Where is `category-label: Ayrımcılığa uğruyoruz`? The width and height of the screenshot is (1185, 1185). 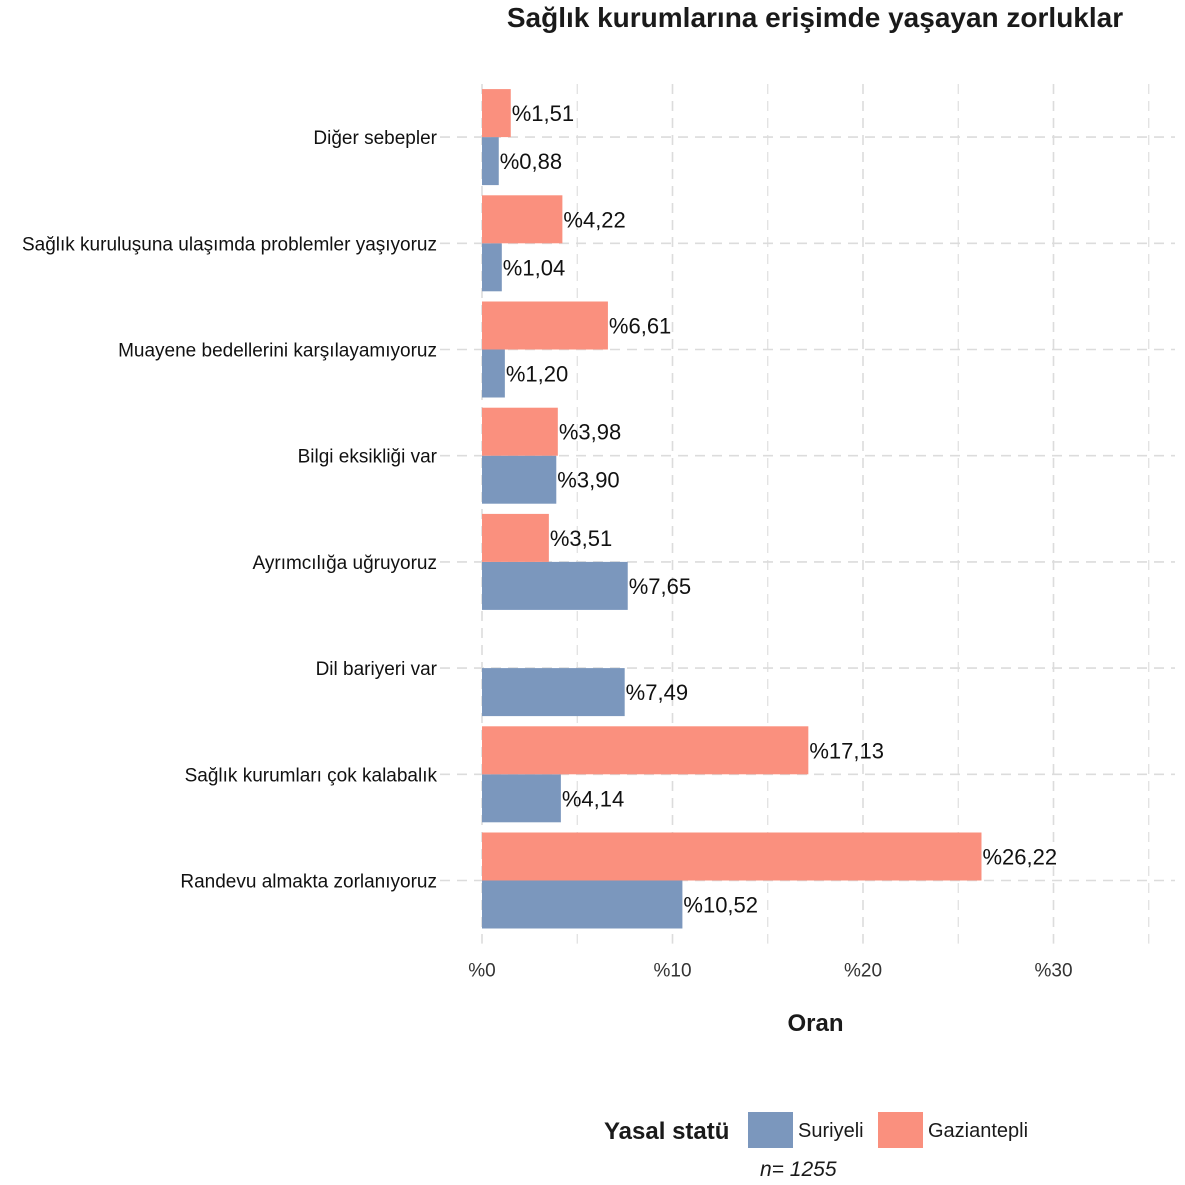 category-label: Ayrımcılığa uğruyoruz is located at coordinates (345, 563).